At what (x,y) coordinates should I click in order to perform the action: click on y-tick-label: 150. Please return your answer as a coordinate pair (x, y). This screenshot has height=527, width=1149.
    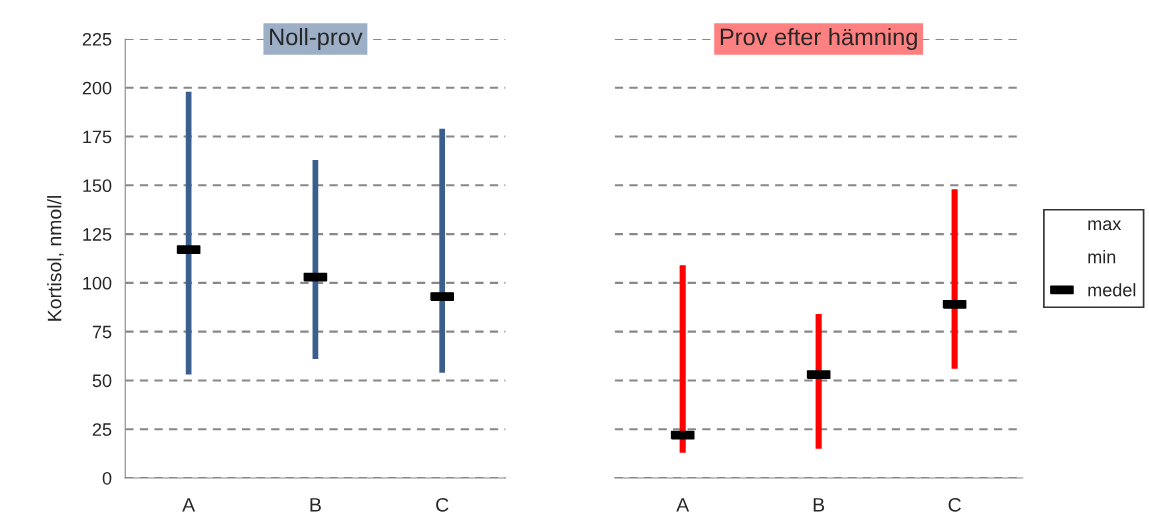
    Looking at the image, I should click on (97, 186).